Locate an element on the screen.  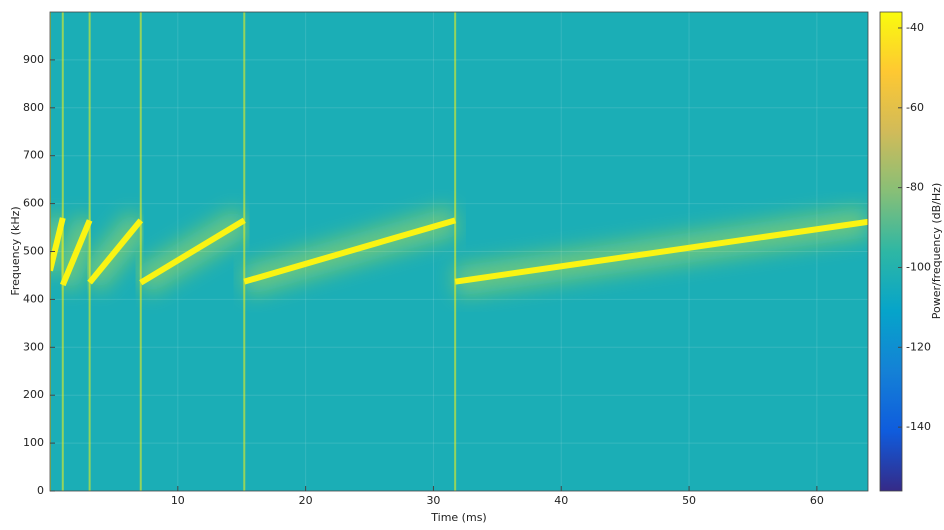
y-tick-label: 700 is located at coordinates (33, 155).